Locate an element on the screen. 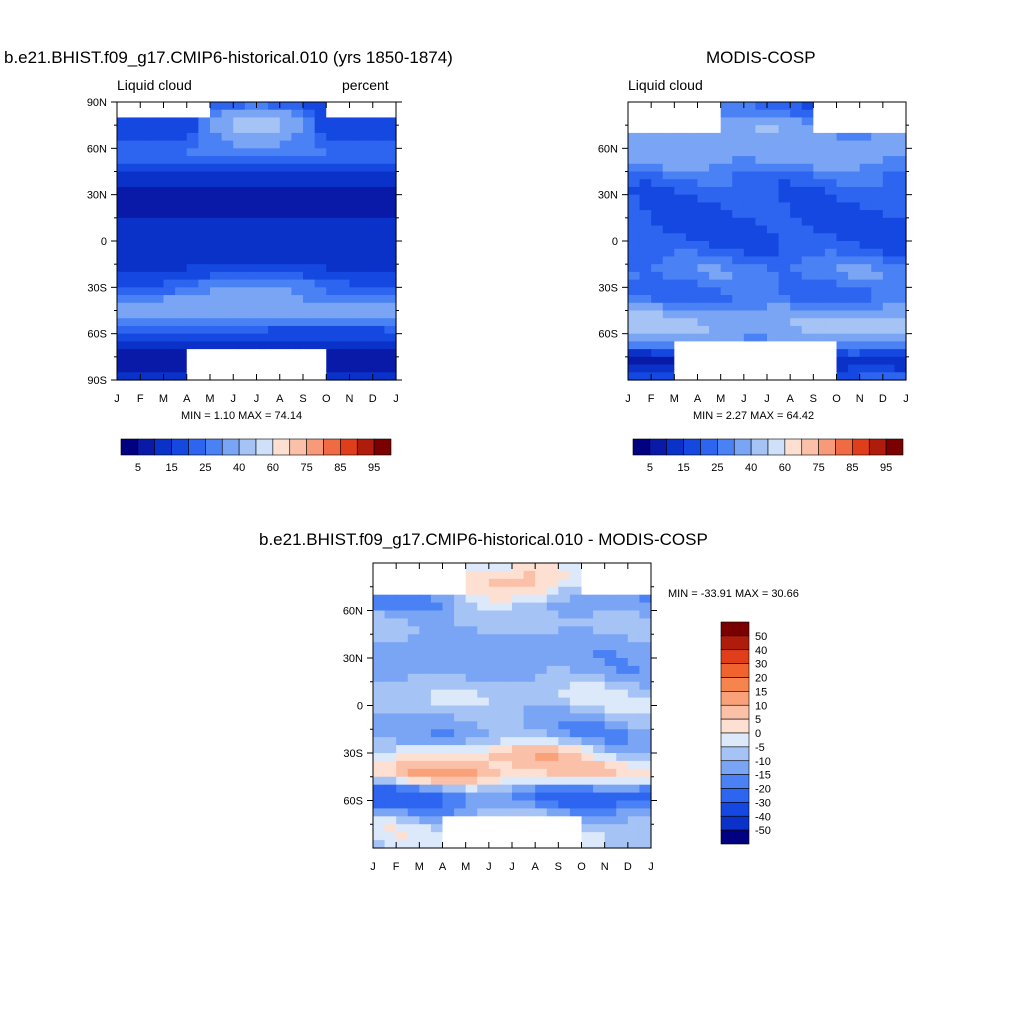 Image resolution: width=1024 pixels, height=1024 pixels. x-tick-label: J is located at coordinates (744, 399).